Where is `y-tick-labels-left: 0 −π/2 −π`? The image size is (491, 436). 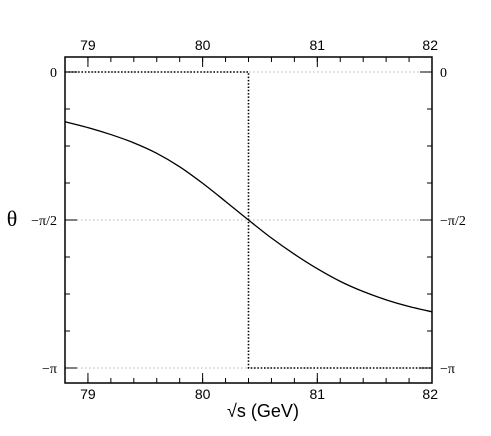
y-tick-labels-left: 0 −π/2 −π is located at coordinates (44, 221).